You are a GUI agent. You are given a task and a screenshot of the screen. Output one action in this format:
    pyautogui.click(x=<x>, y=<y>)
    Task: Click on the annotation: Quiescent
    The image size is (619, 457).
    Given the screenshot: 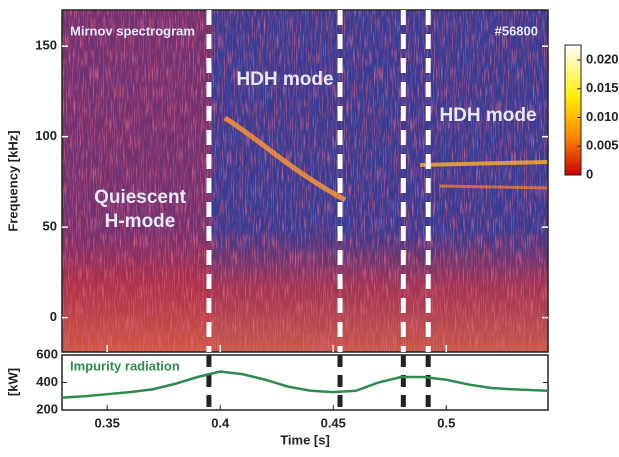 What is the action you would take?
    pyautogui.click(x=140, y=197)
    